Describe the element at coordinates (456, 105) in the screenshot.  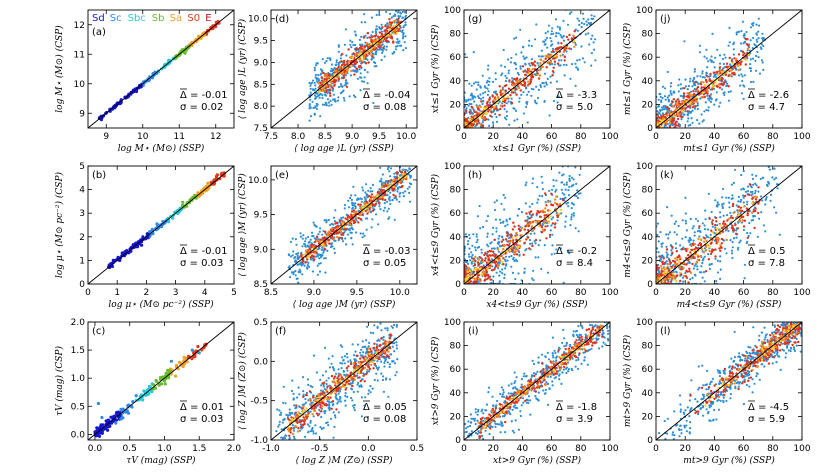
I see `y-tick-label: 20` at that location.